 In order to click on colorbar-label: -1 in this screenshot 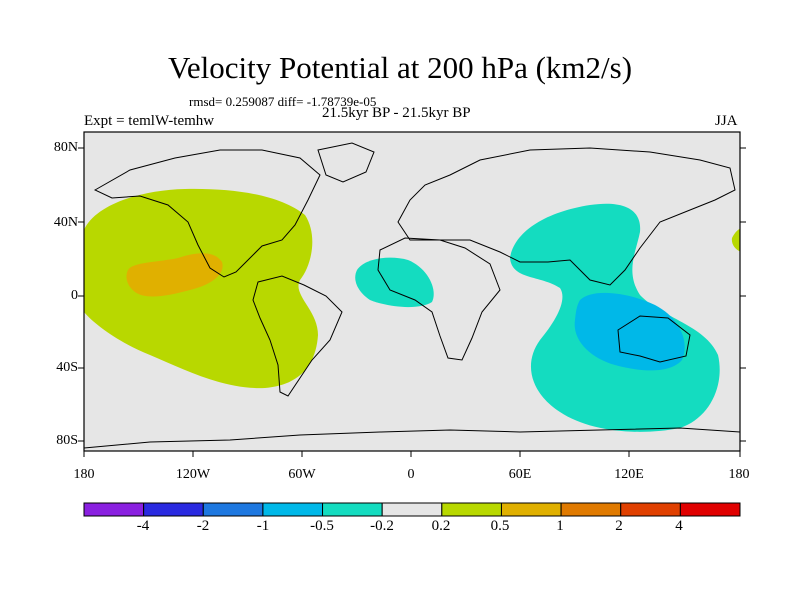, I will do `click(263, 526)`.